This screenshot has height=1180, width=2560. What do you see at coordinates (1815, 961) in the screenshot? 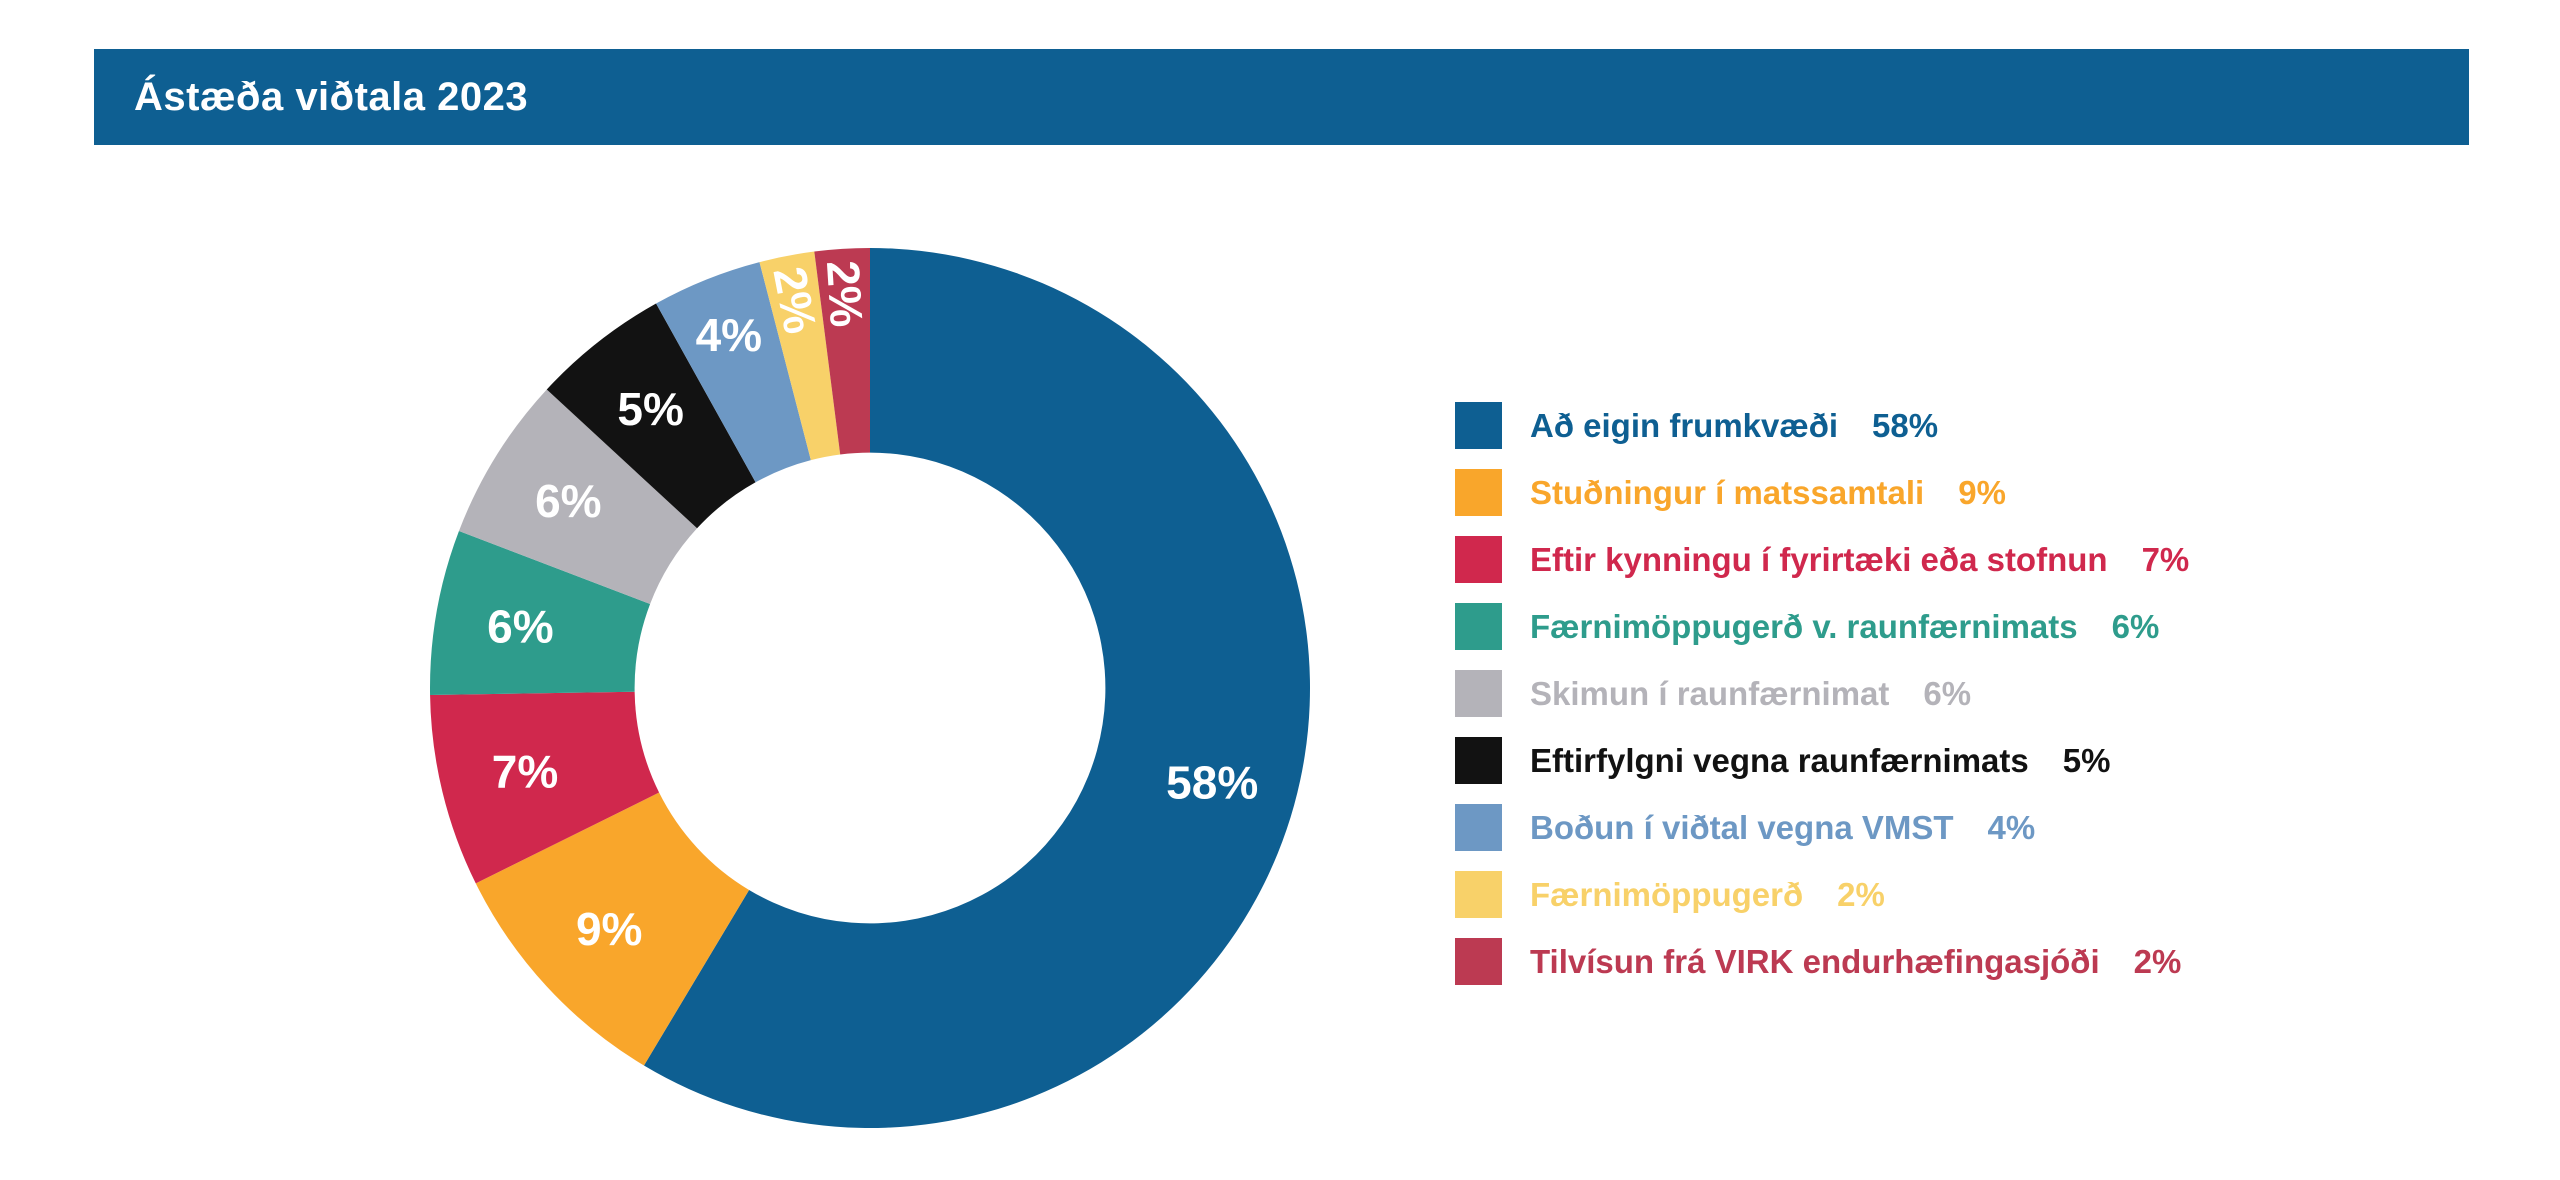
I see `legend-item-label: Tilvísun frá VIRK endurhæfingasjóði` at bounding box center [1815, 961].